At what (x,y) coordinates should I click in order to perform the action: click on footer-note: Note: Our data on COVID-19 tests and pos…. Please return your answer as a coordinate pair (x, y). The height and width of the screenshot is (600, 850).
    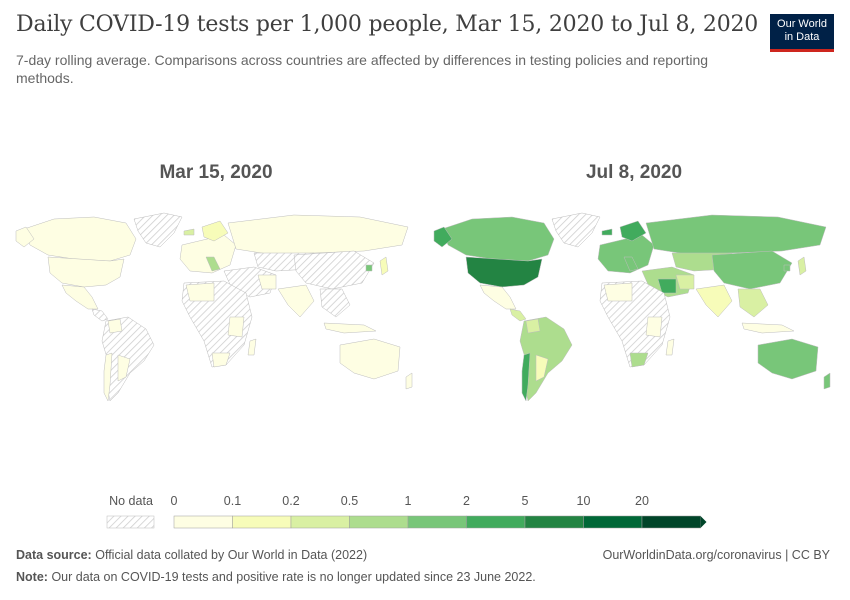
    Looking at the image, I should click on (276, 577).